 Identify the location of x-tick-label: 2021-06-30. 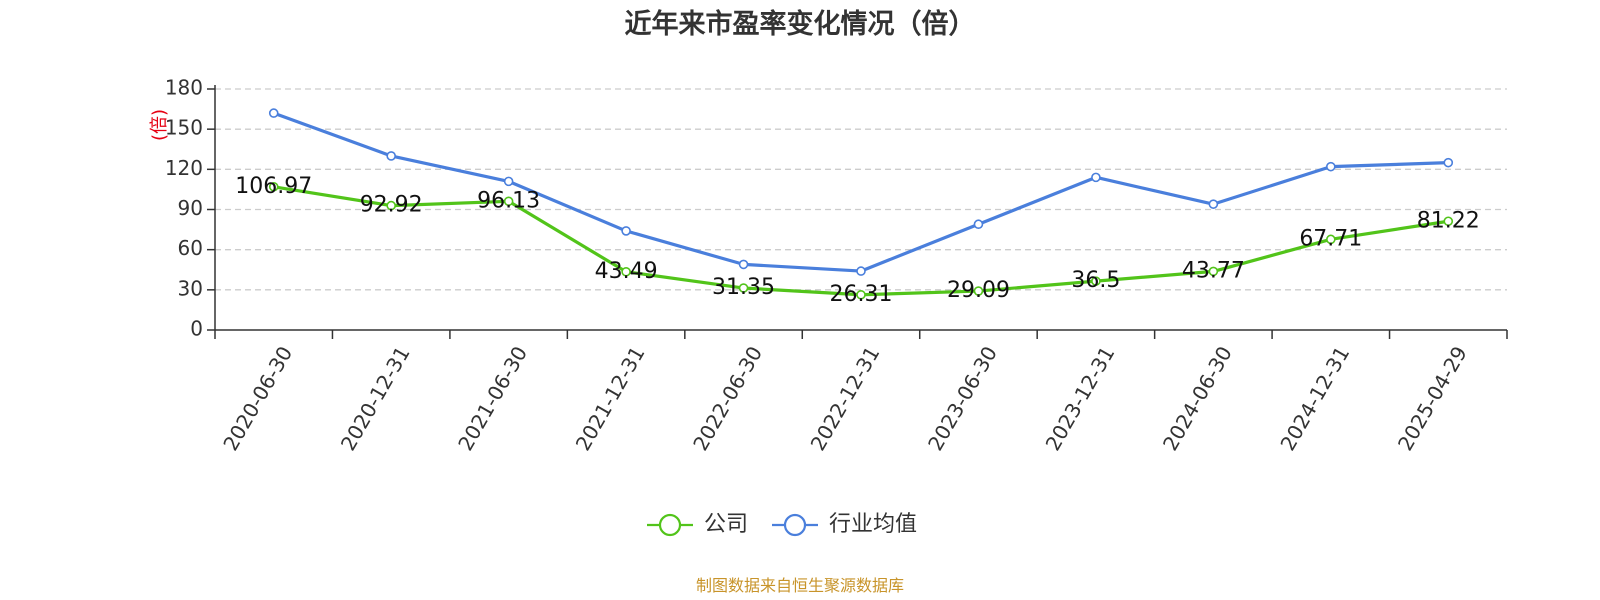
(492, 398).